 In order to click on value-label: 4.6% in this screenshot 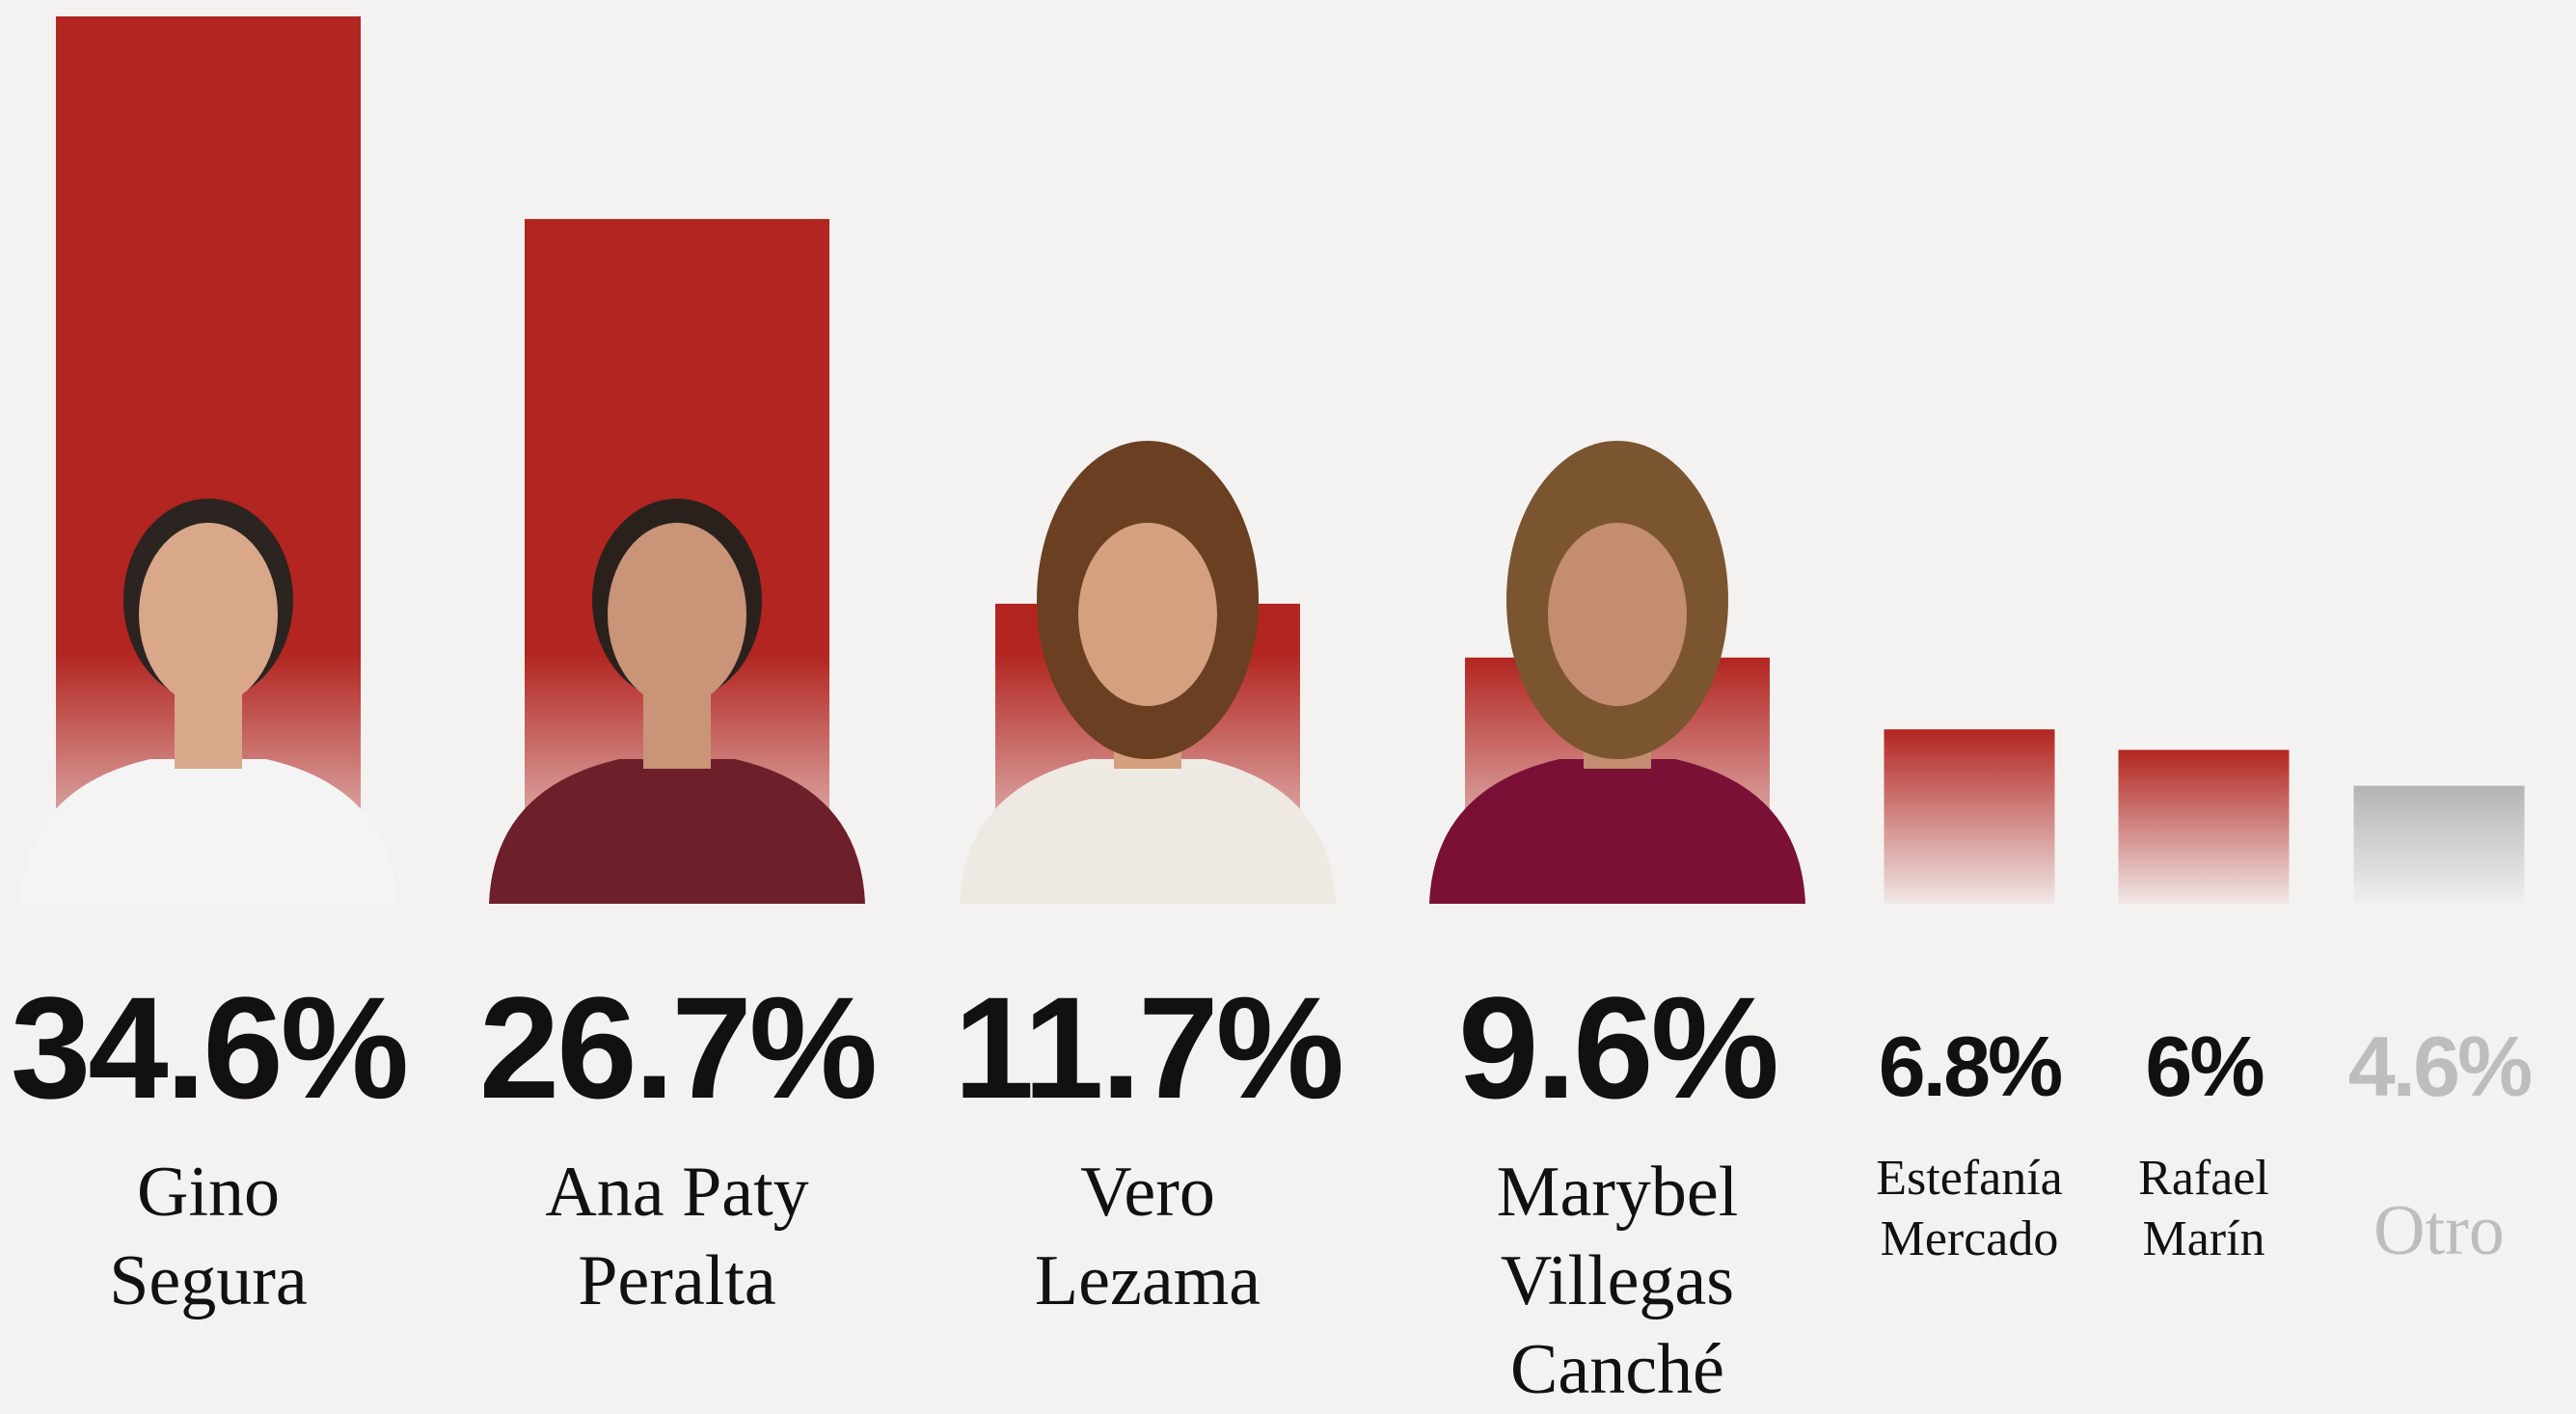, I will do `click(2440, 1066)`.